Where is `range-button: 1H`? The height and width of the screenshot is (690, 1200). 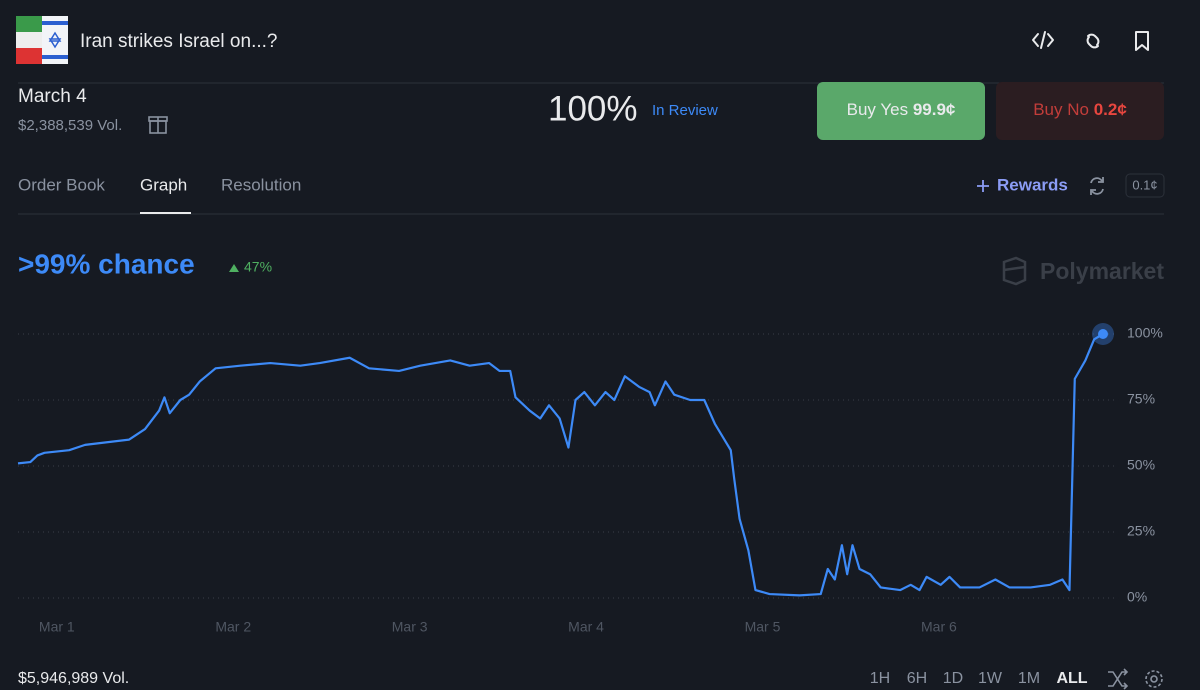
range-button: 1H is located at coordinates (880, 678).